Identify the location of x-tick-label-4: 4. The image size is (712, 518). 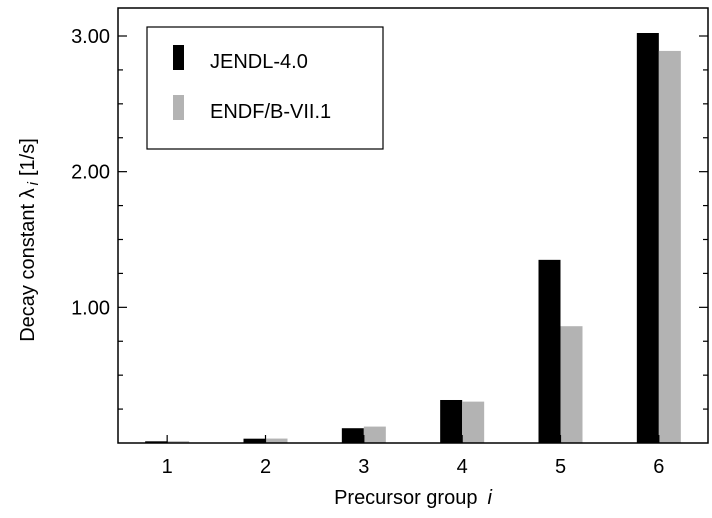
(462, 467).